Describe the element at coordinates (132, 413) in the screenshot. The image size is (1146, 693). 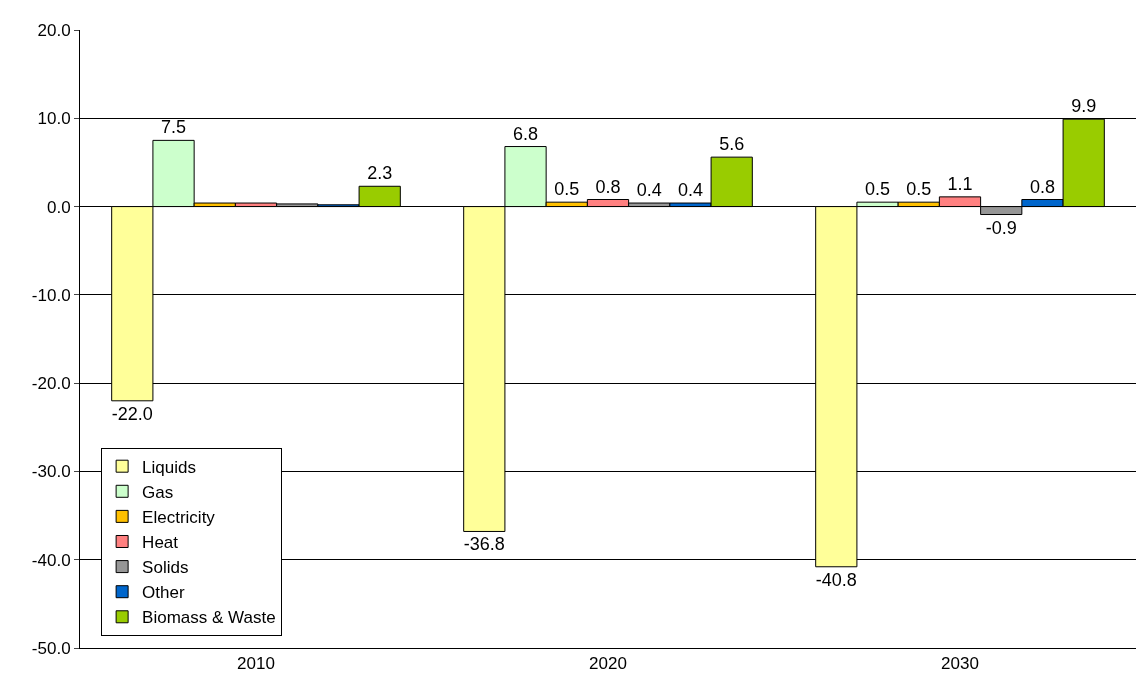
I see `data-label: -22.0` at that location.